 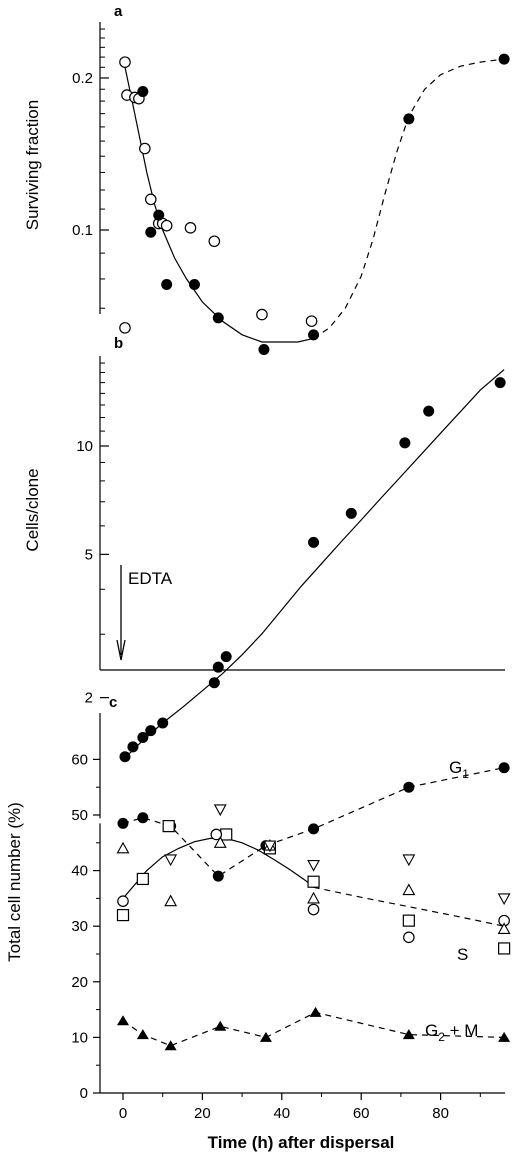 What do you see at coordinates (150, 578) in the screenshot?
I see `edta-annotation: EDTA` at bounding box center [150, 578].